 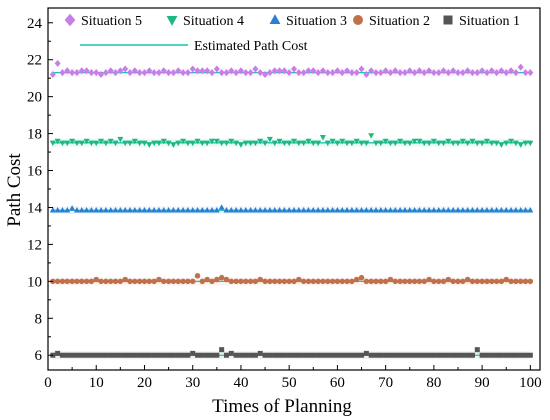 What do you see at coordinates (213, 21) in the screenshot?
I see `legend-label: Situation 4` at bounding box center [213, 21].